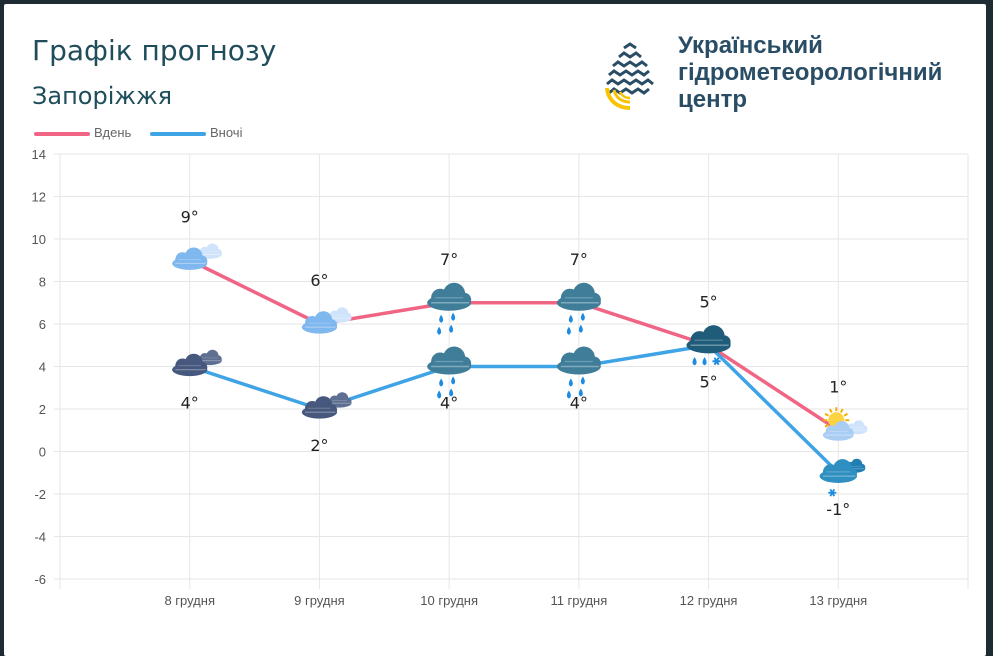 Image resolution: width=993 pixels, height=656 pixels. Describe the element at coordinates (449, 600) in the screenshot. I see `x-tick-label: 10 грудня` at that location.